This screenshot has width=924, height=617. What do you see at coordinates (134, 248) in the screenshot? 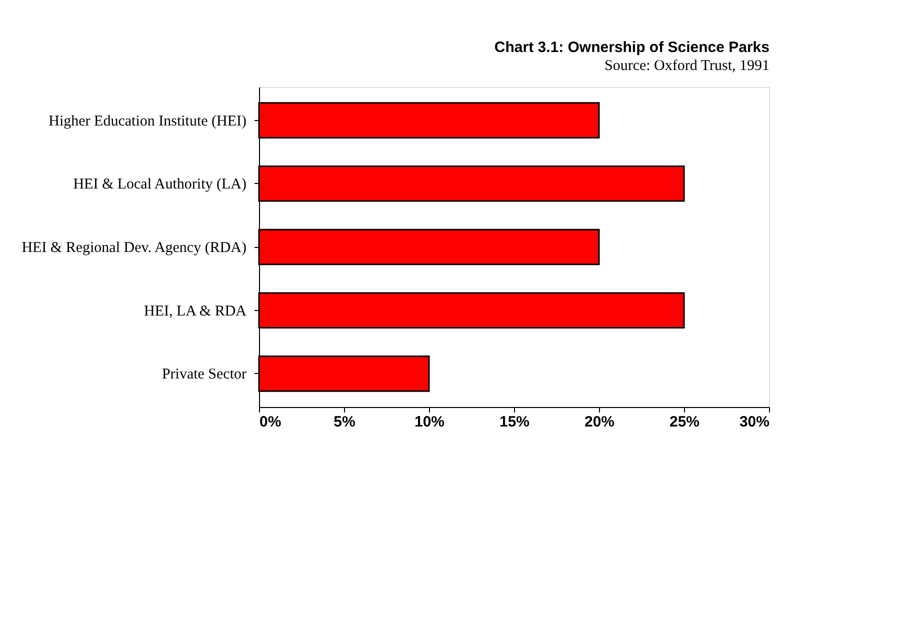
I see `y-tick-label: HEI & Regional Dev. Agency (RDA)` at bounding box center [134, 248].